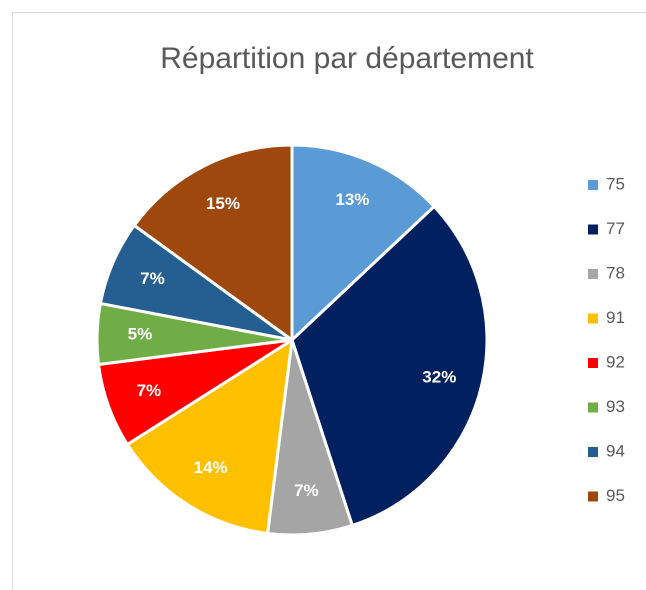 The height and width of the screenshot is (590, 646). What do you see at coordinates (615, 183) in the screenshot?
I see `legend-label: 75` at bounding box center [615, 183].